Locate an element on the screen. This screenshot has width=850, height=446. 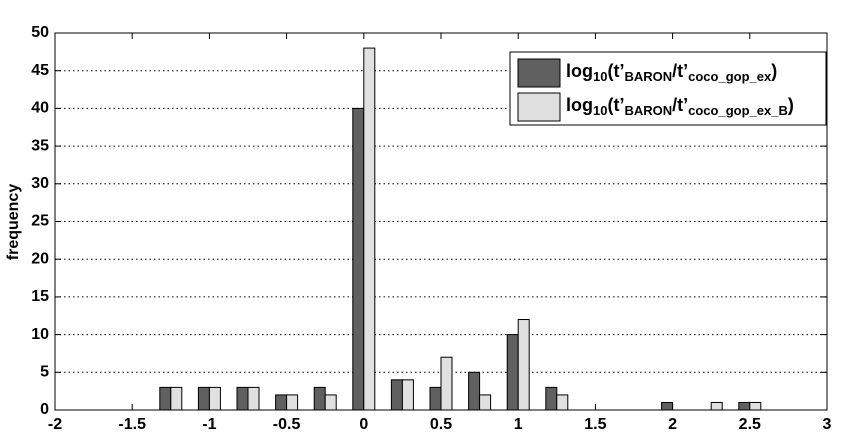
x-tick-label: 0.5 is located at coordinates (441, 424).